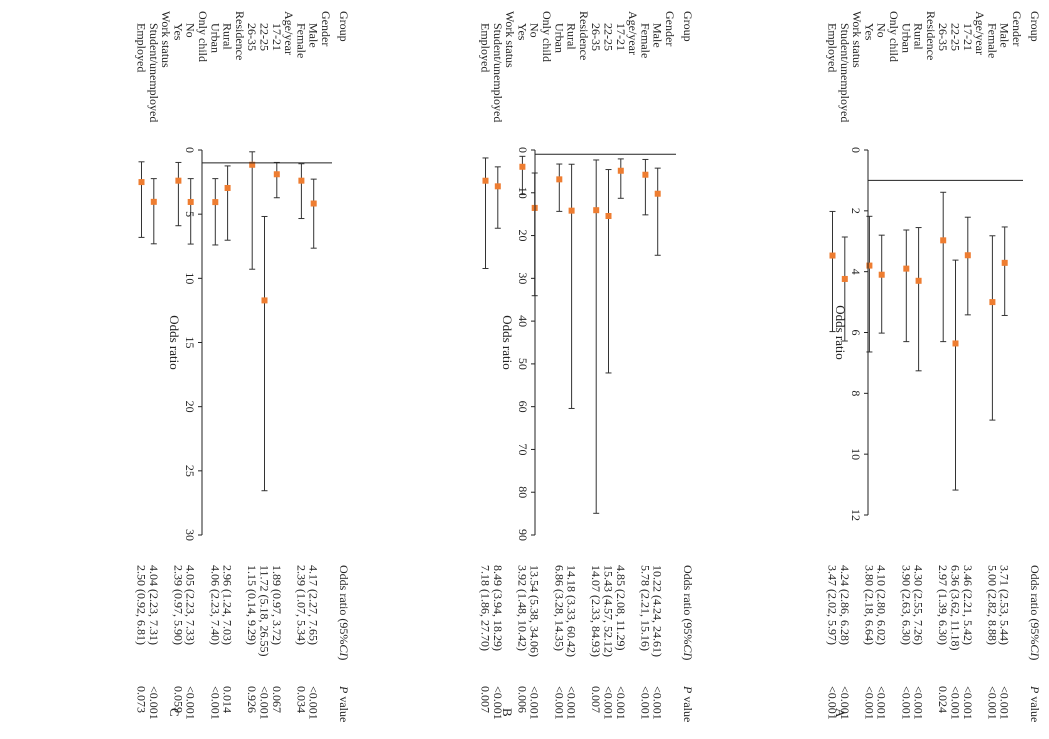 Image resolution: width=1049 pixels, height=739 pixels. What do you see at coordinates (178, 699) in the screenshot?
I see `p-value-text: 0.059` at bounding box center [178, 699].